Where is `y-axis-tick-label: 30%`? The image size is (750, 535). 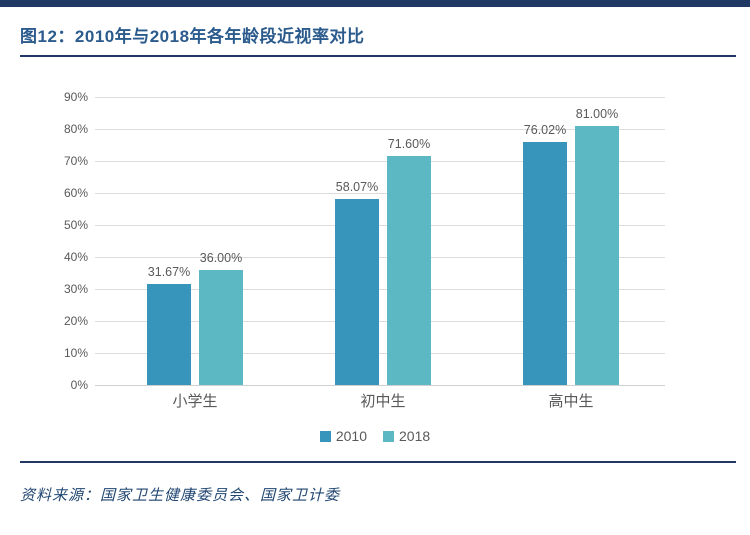
y-axis-tick-label: 30% is located at coordinates (75, 289).